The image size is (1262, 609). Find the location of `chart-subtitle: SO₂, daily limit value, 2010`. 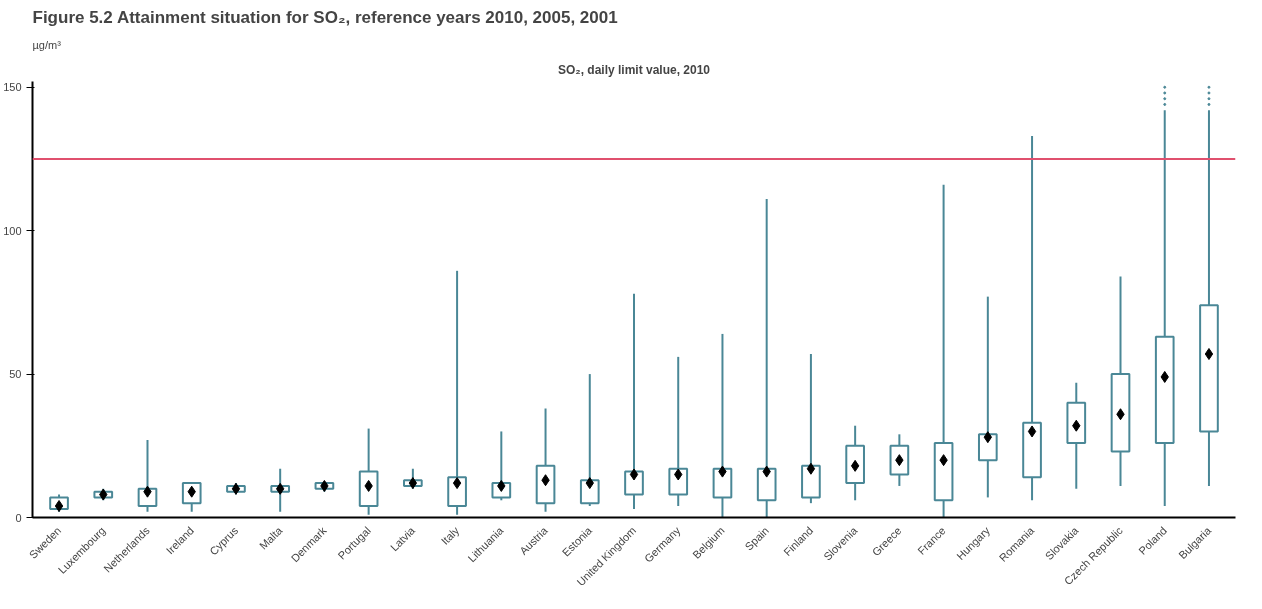

chart-subtitle: SO₂, daily limit value, 2010 is located at coordinates (634, 69).